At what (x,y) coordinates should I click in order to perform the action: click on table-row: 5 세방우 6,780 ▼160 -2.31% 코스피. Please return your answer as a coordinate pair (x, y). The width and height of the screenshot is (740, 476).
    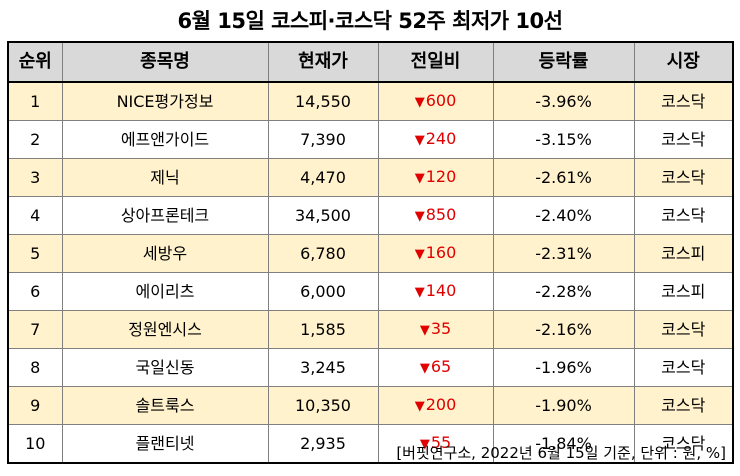
    Looking at the image, I should click on (370, 253).